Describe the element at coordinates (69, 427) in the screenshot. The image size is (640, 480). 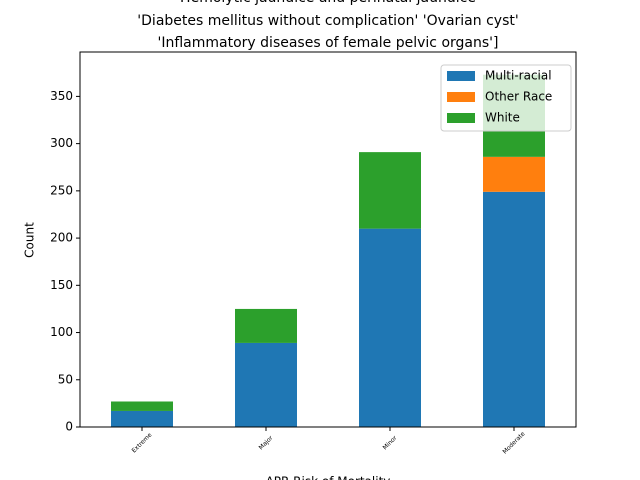
I see `y-tick-label: 0` at that location.